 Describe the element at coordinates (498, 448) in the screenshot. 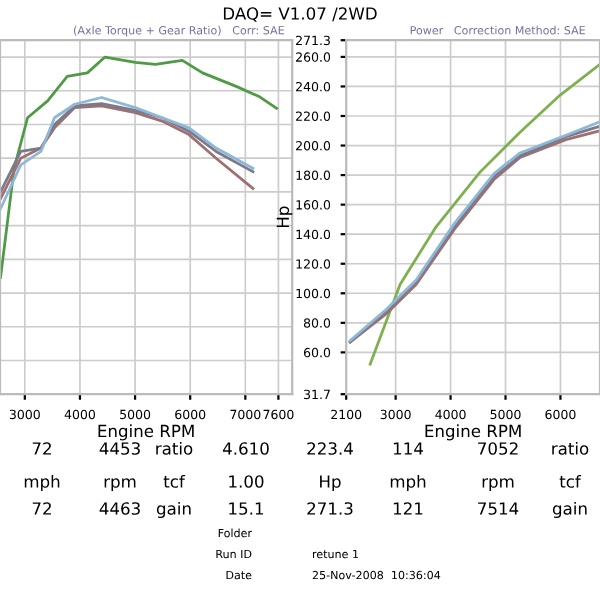

I see `text: 7052` at that location.